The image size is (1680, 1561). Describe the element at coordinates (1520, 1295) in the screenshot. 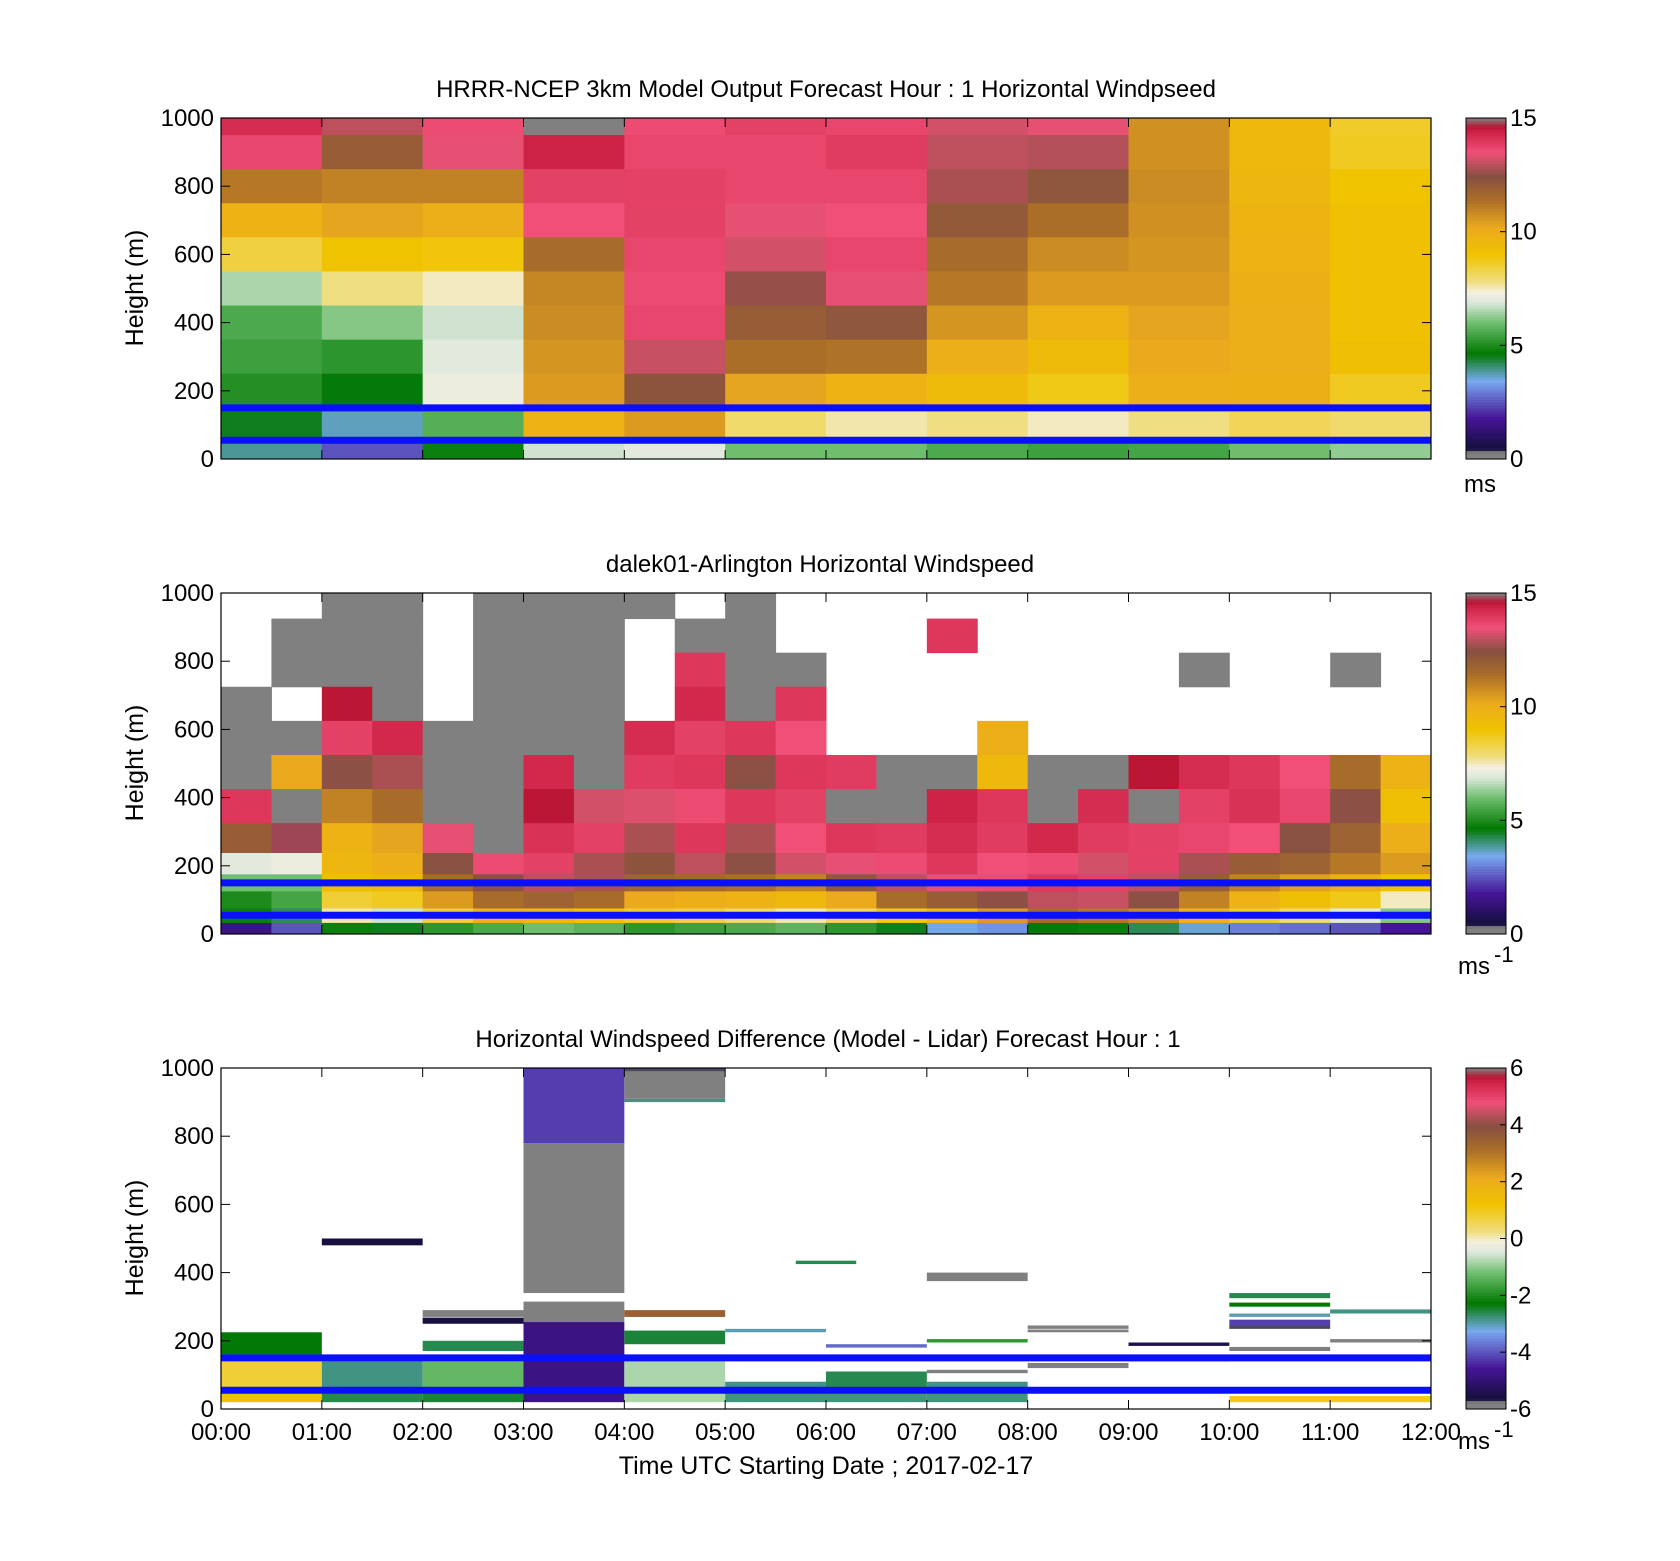

I see `colorbar-tick-label: -2` at that location.